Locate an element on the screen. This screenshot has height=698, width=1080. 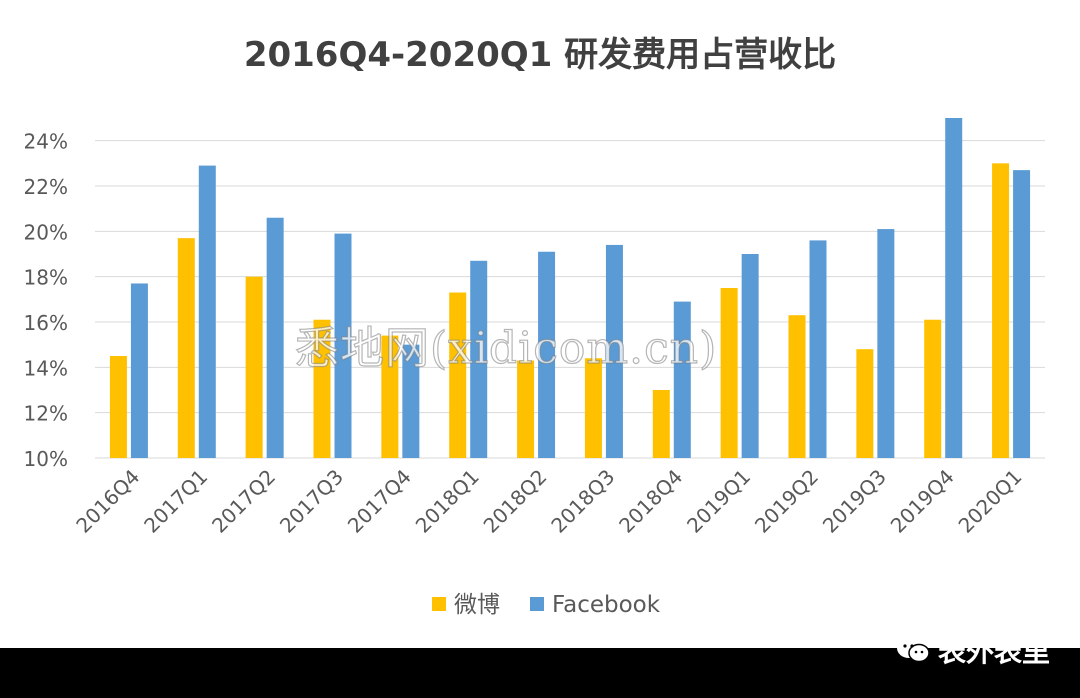
y-tick-label: 22% is located at coordinates (46, 187).